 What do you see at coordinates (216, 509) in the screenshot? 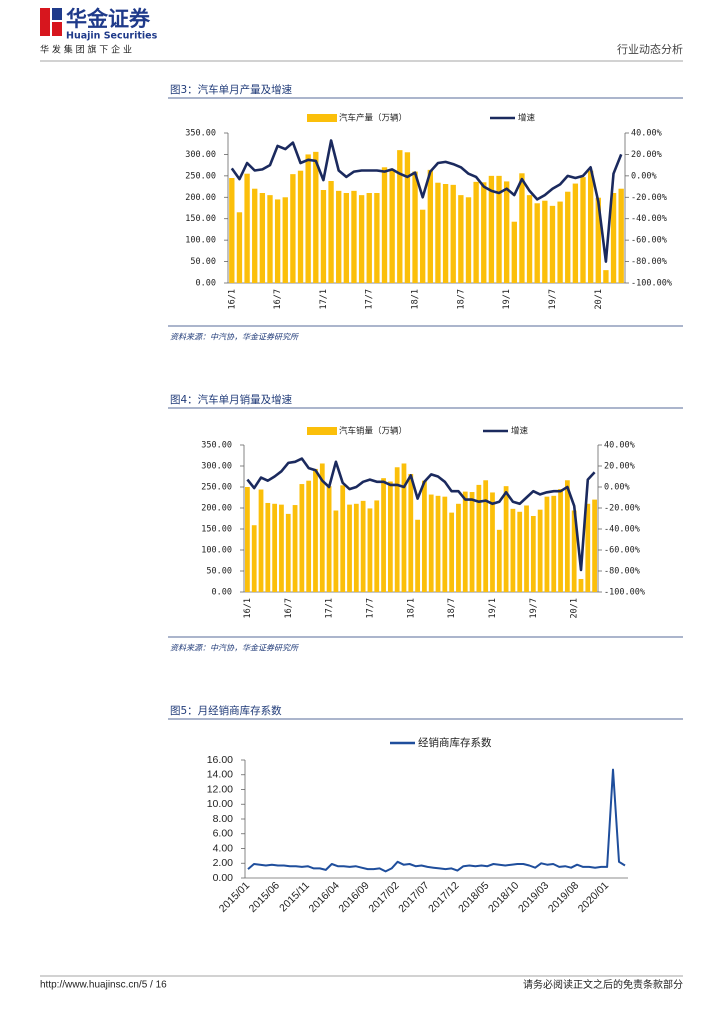
I see `y-tick-label: 200.00` at bounding box center [216, 509].